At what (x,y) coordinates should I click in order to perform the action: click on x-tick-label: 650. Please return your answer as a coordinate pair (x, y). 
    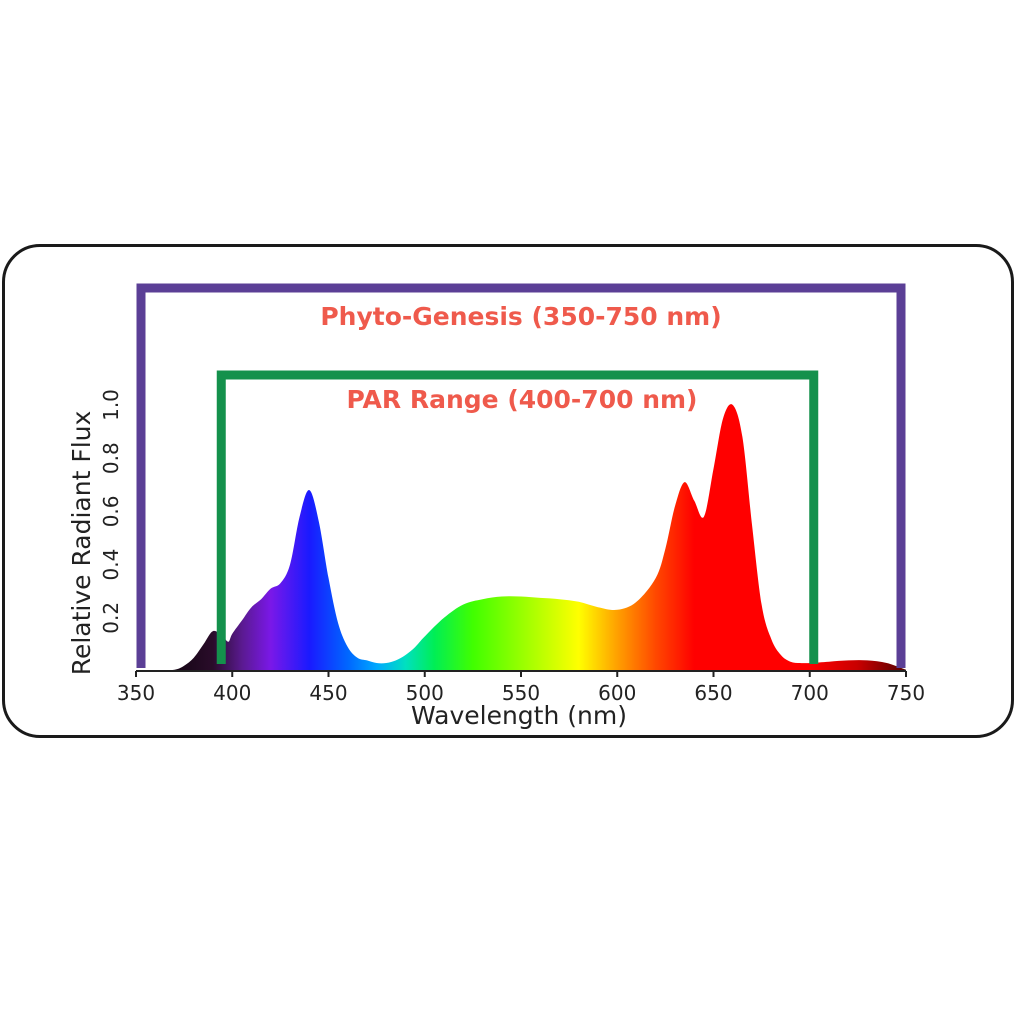
    Looking at the image, I should click on (713, 693).